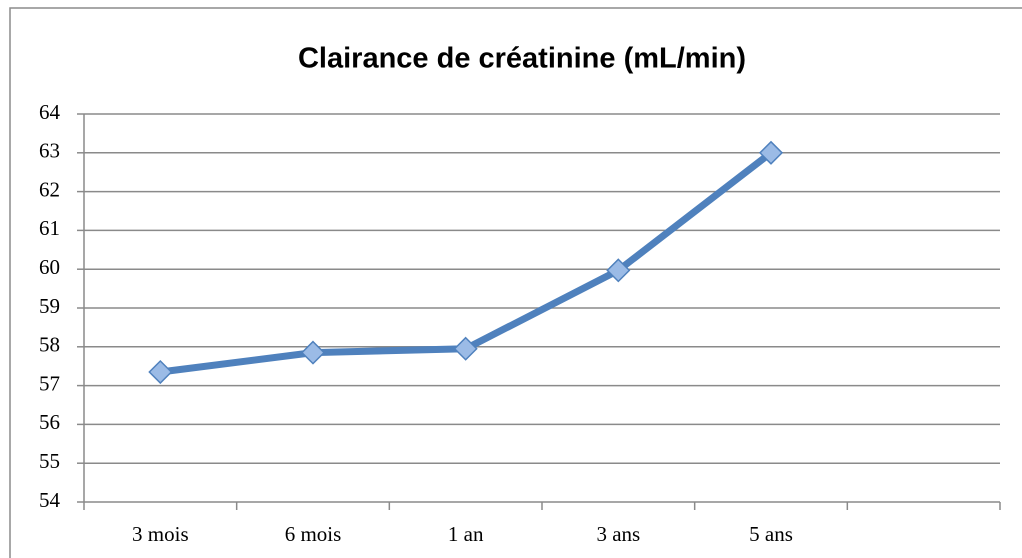 This screenshot has height=558, width=1022. Describe the element at coordinates (50, 500) in the screenshot. I see `y-tick-label: 54` at that location.